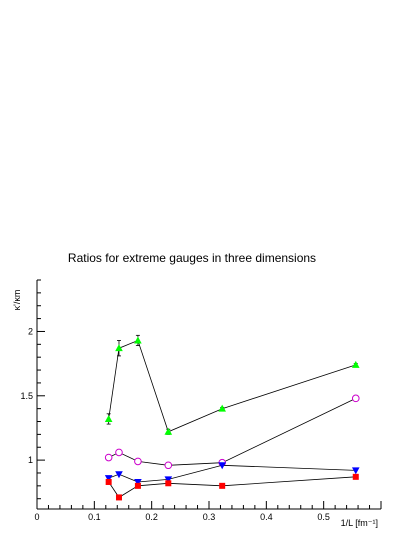 The image size is (415, 537). Describe the element at coordinates (266, 517) in the screenshot. I see `x-tick-label: 0.4` at that location.